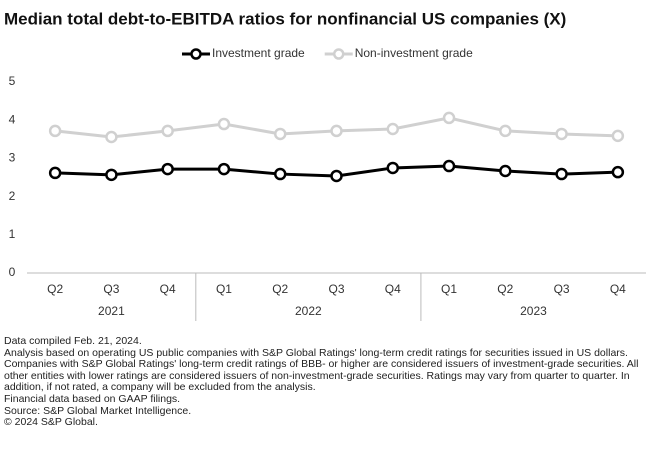  I want to click on note: Source: S&P Global Market Intelligence., so click(98, 410).